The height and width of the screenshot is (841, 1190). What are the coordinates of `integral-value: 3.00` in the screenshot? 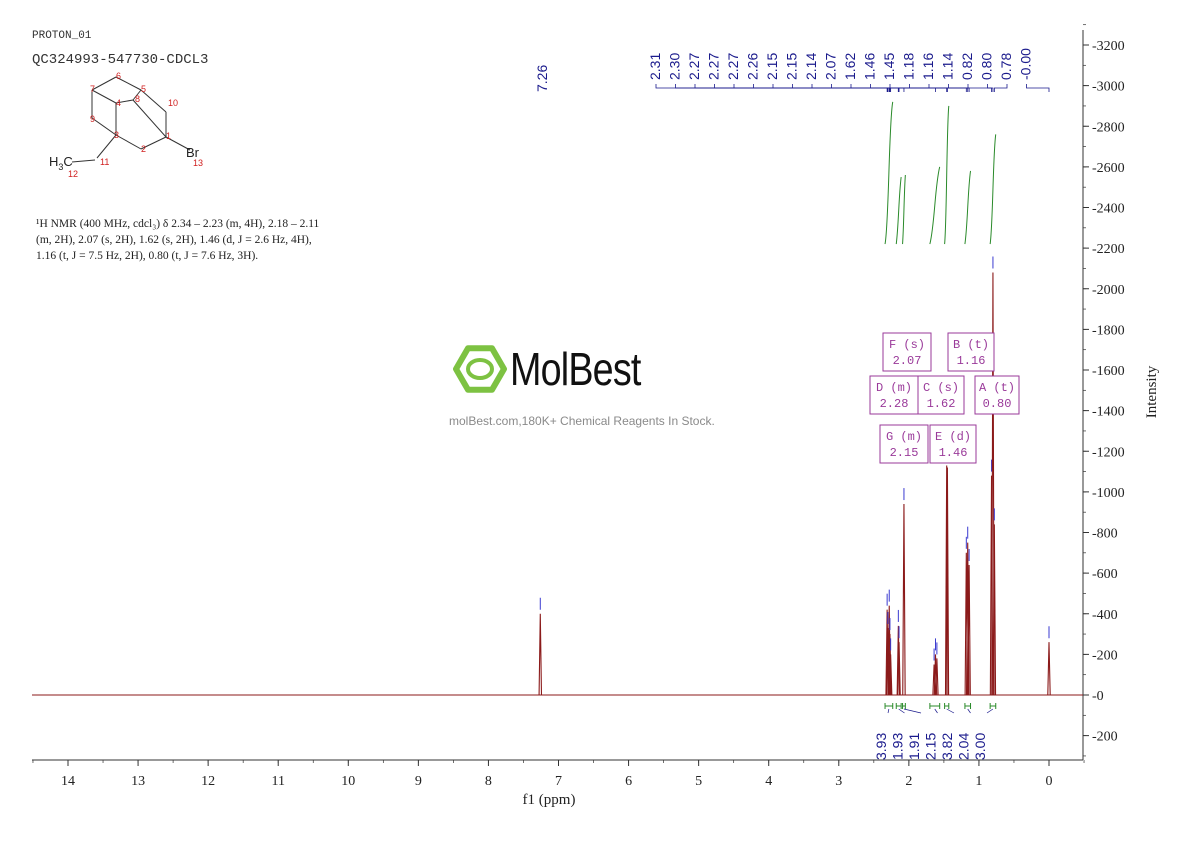 It's located at (980, 746).